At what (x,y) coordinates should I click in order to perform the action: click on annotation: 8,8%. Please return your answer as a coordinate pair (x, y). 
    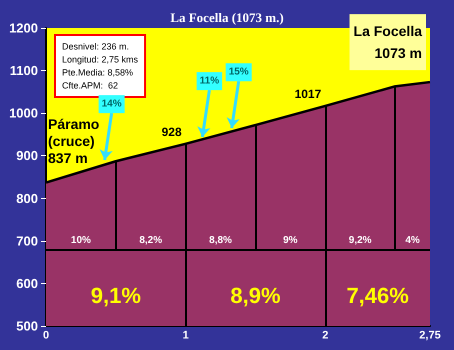
    Looking at the image, I should click on (220, 240).